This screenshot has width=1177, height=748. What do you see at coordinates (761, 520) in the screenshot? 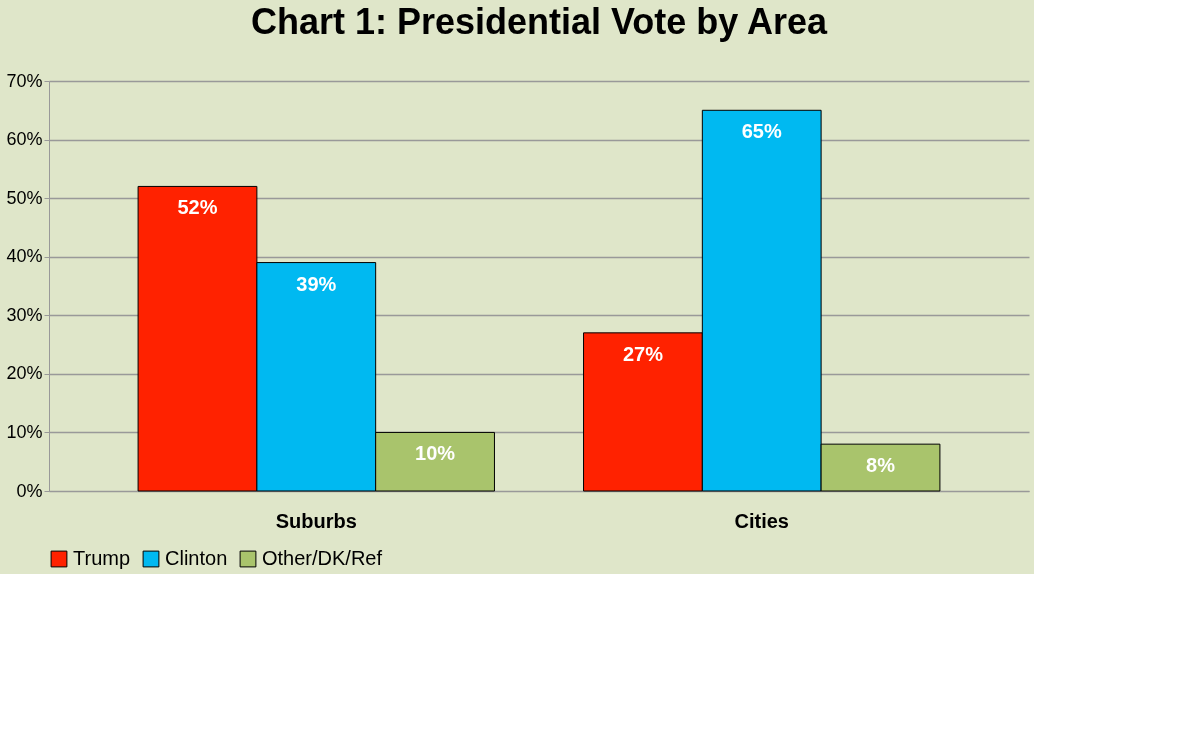
I see `x-tick-label: Cities` at bounding box center [761, 520].